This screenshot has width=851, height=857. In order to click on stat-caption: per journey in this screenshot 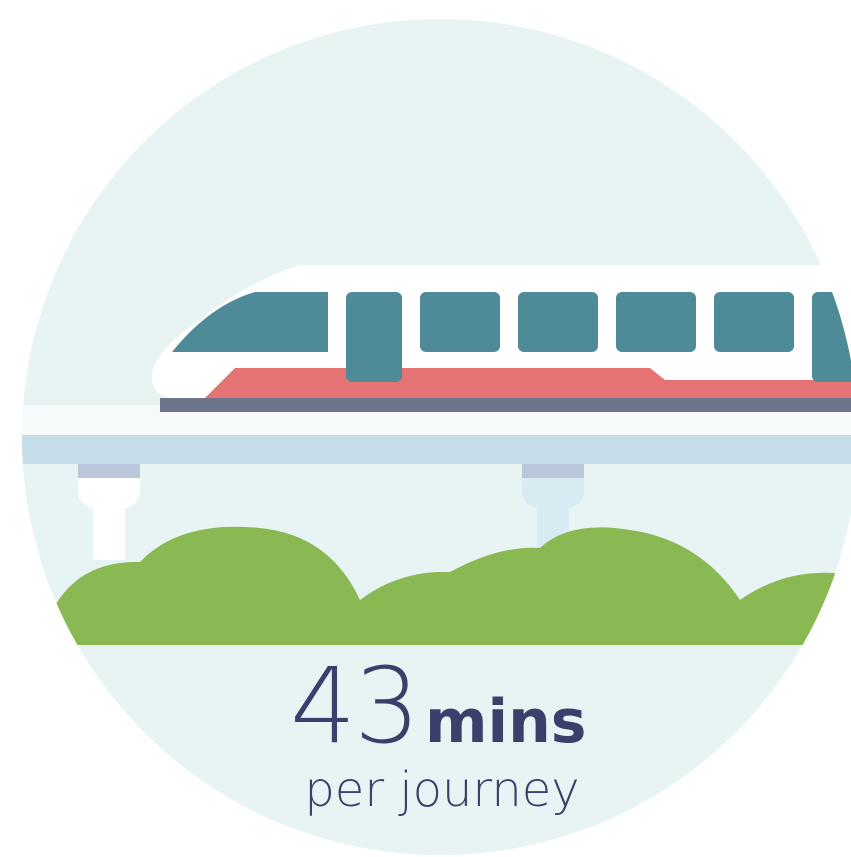, I will do `click(441, 790)`.